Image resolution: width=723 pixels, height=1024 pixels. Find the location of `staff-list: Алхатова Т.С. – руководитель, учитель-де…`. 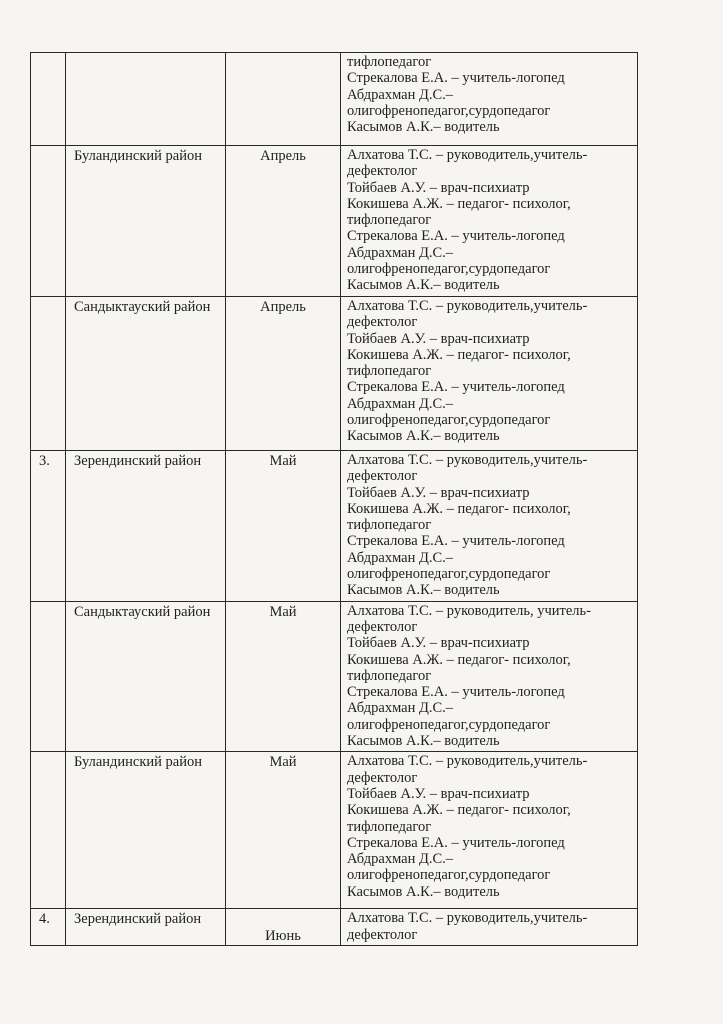

staff-list: Алхатова Т.С. – руководитель, учитель-де… is located at coordinates (489, 676).